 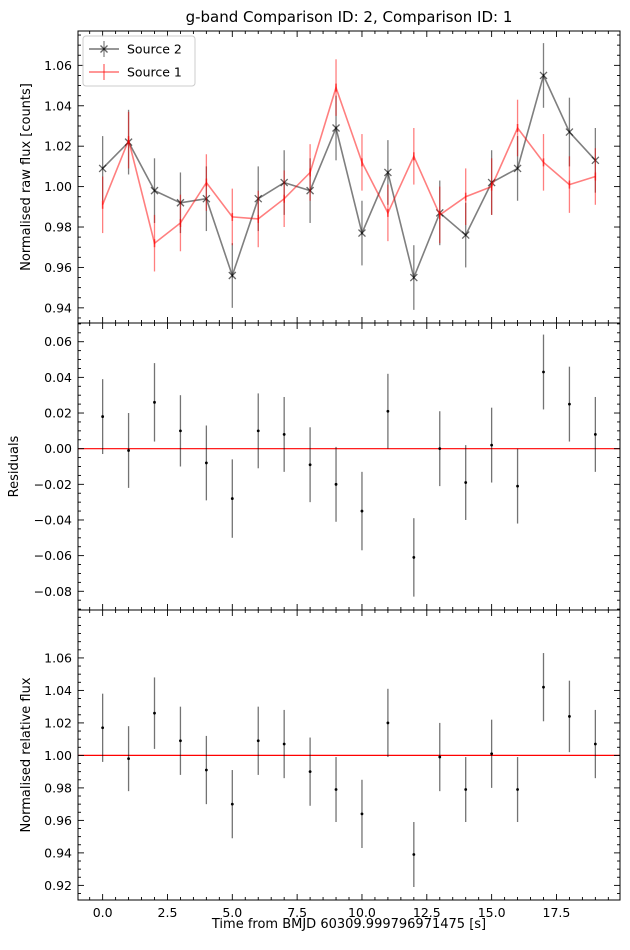 What do you see at coordinates (492, 912) in the screenshot?
I see `x-tick-label: 15.0` at bounding box center [492, 912].